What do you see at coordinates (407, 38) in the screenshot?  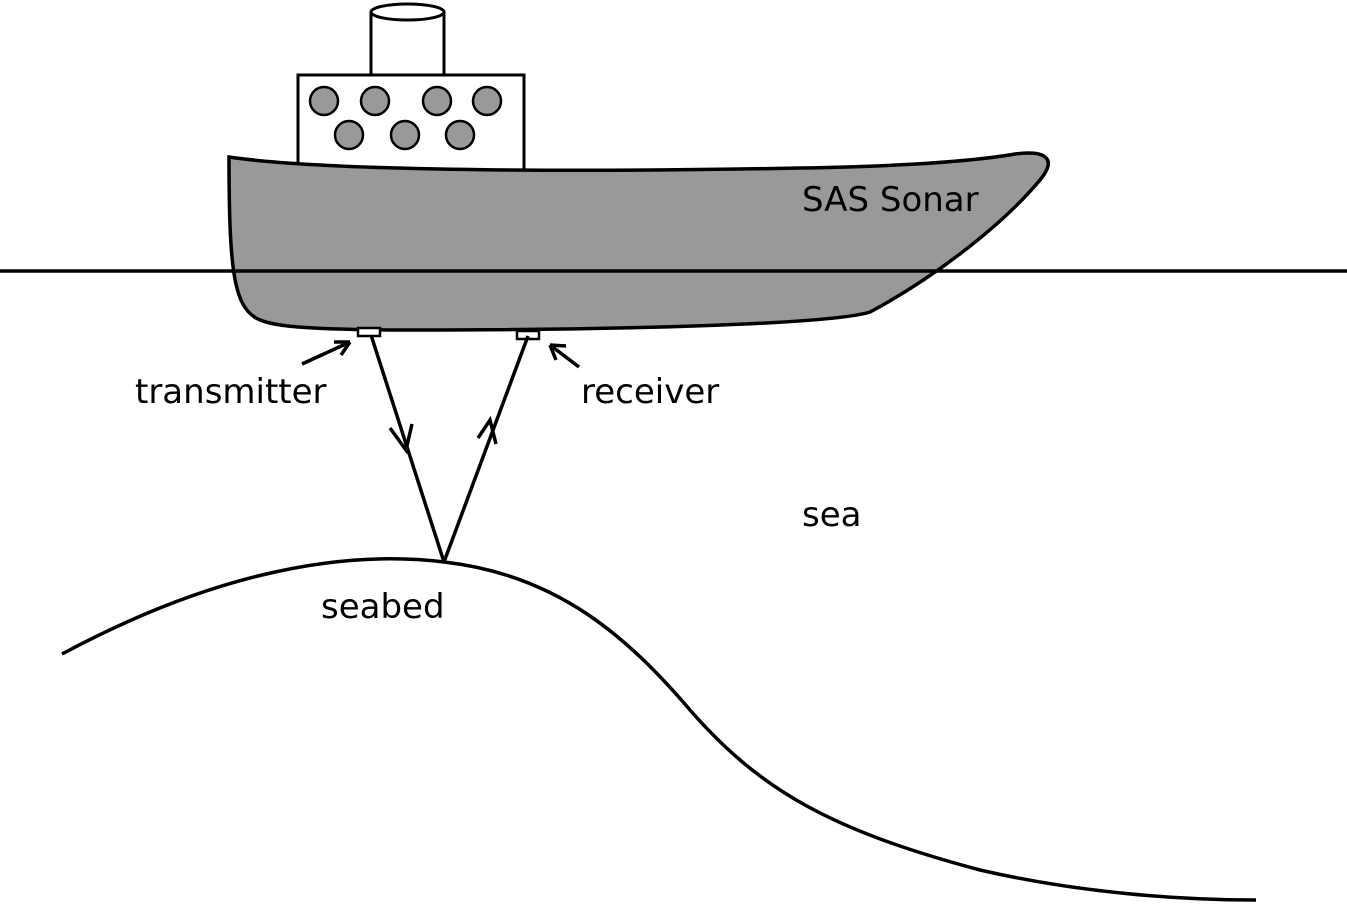 I see `ship-chimney` at bounding box center [407, 38].